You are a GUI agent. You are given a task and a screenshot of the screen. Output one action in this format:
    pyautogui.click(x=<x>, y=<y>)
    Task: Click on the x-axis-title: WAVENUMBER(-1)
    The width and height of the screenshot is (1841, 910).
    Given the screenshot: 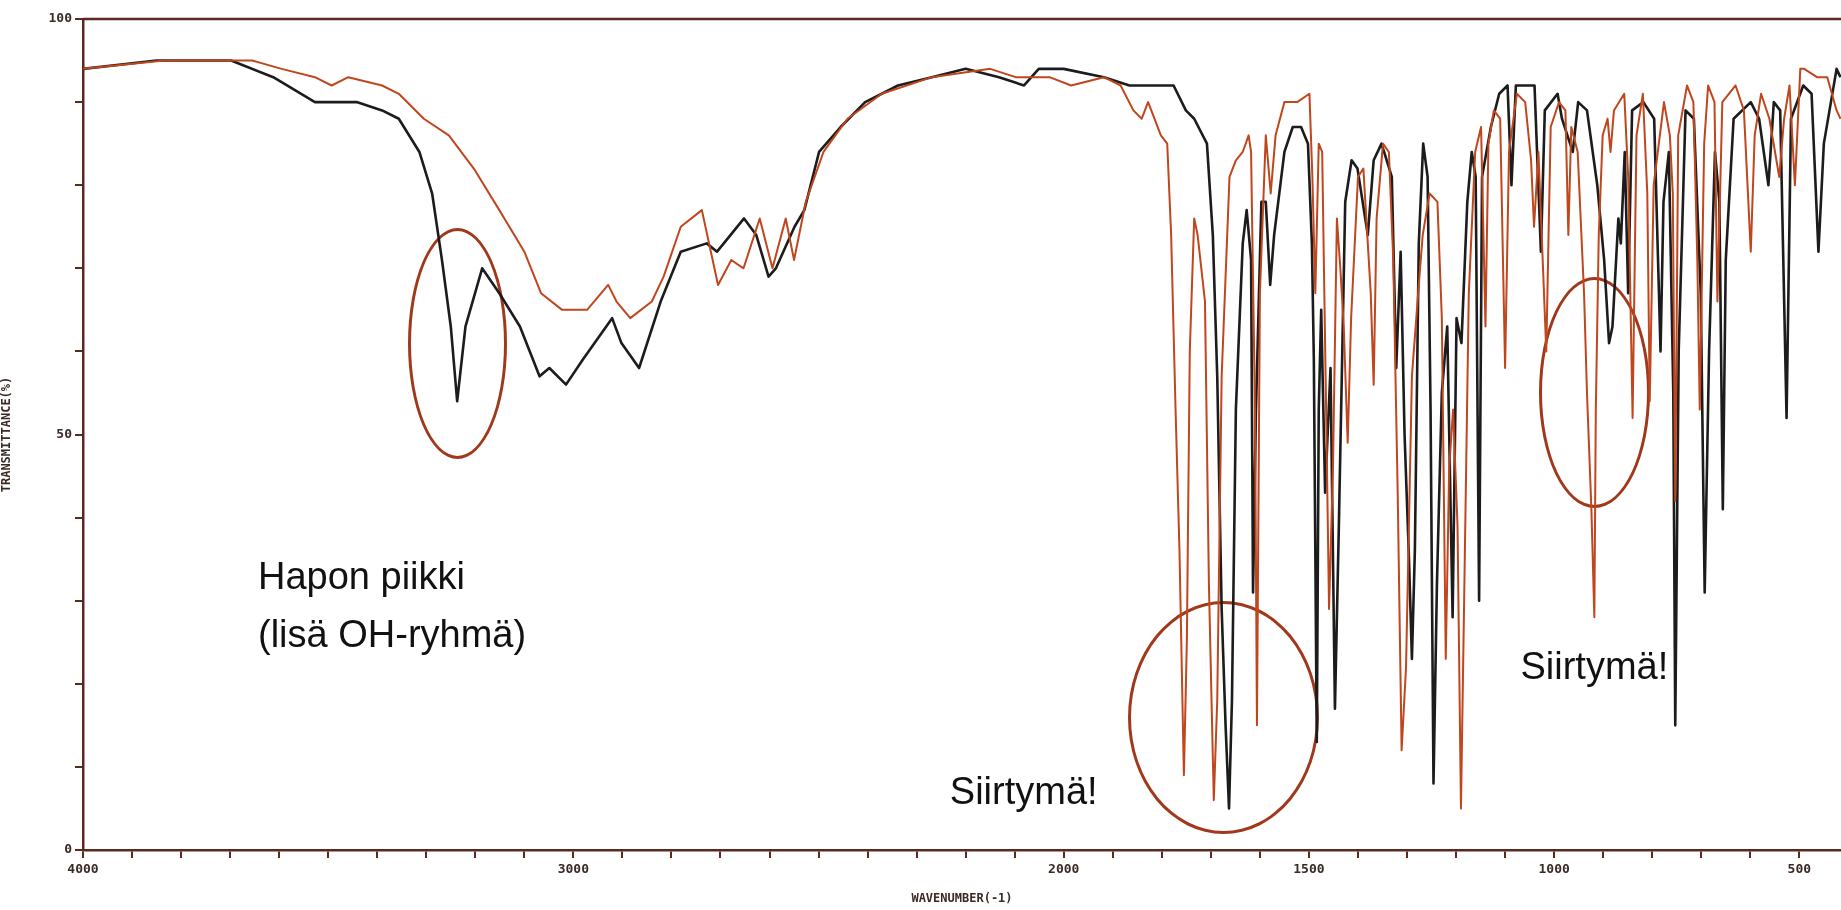 What is the action you would take?
    pyautogui.click(x=962, y=897)
    